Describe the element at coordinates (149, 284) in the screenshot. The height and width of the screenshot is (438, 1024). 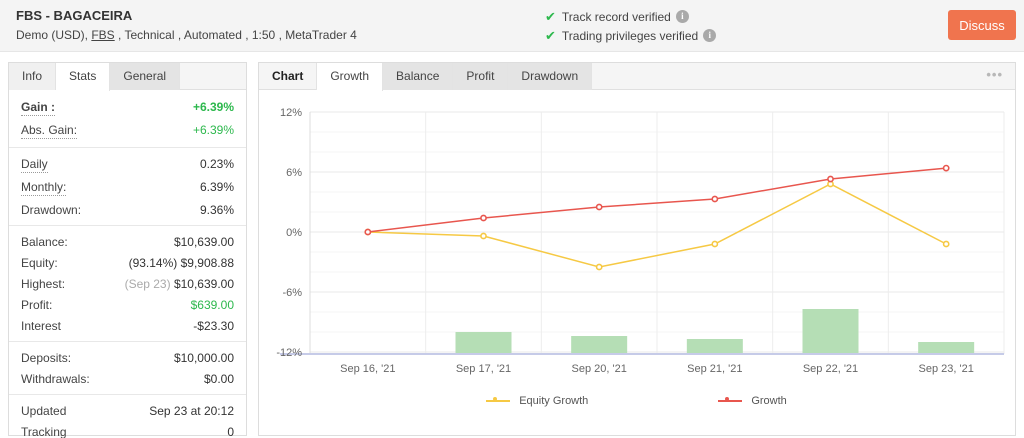
I see `stat-value-muted-prefix: (Sep 23)` at that location.